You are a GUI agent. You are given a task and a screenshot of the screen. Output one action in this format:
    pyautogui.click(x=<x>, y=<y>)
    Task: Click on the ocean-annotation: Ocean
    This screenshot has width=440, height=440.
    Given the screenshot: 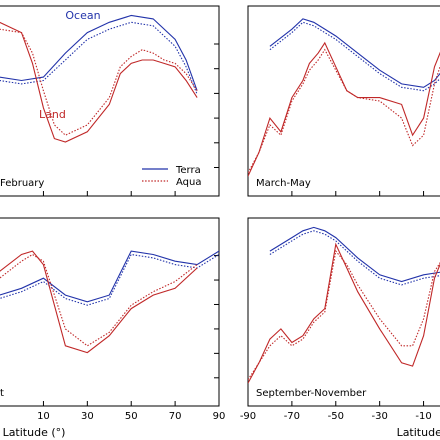 What is the action you would take?
    pyautogui.click(x=82, y=15)
    